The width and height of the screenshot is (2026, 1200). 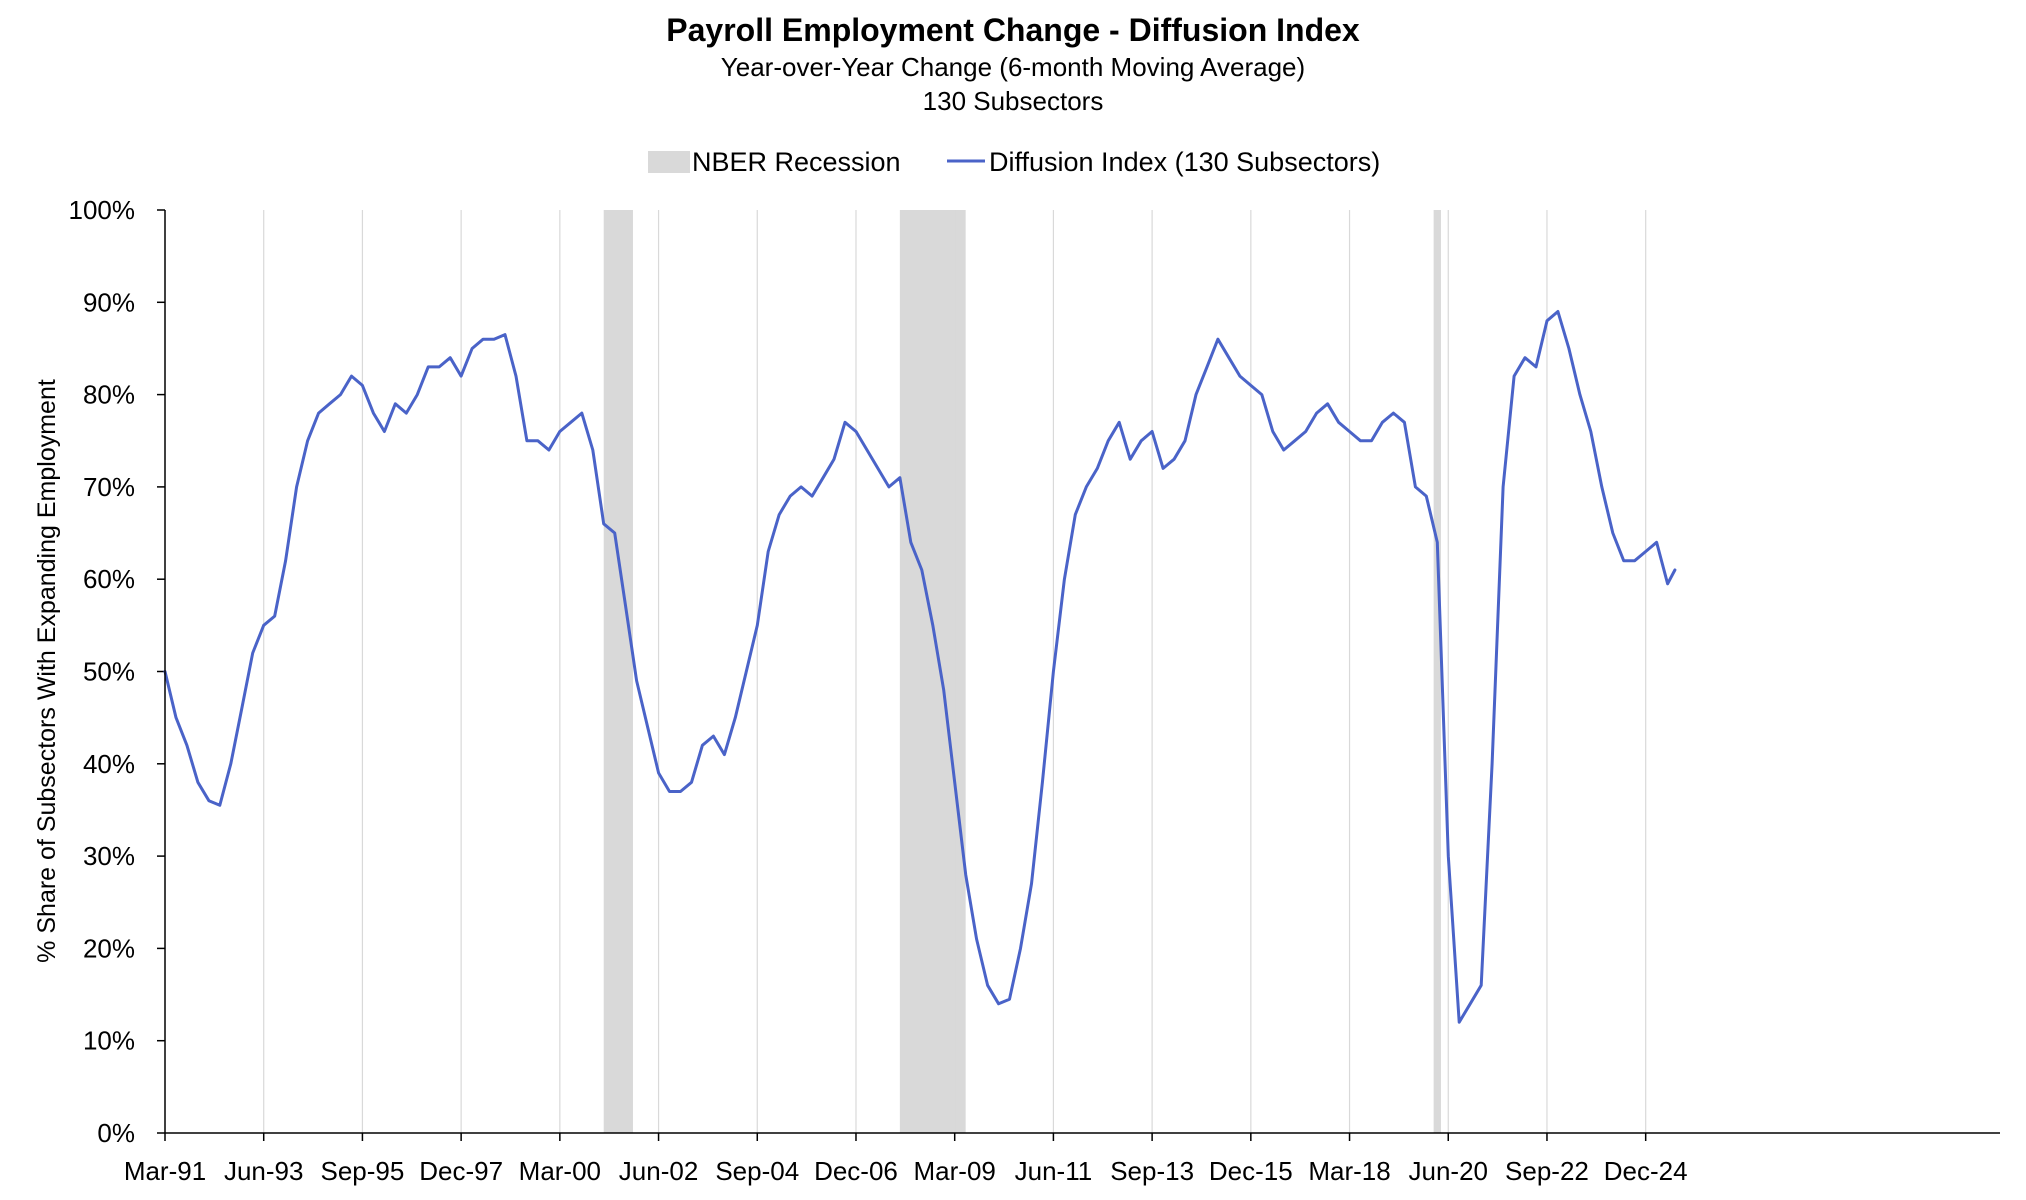 What do you see at coordinates (1251, 1171) in the screenshot?
I see `x-tick-label: Dec-15` at bounding box center [1251, 1171].